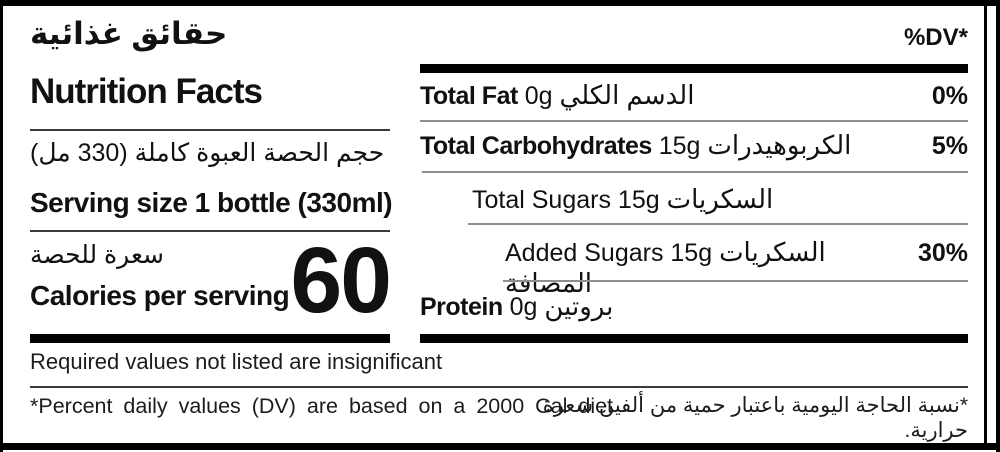  I want to click on right-bottom-thick-bar, so click(694, 338).